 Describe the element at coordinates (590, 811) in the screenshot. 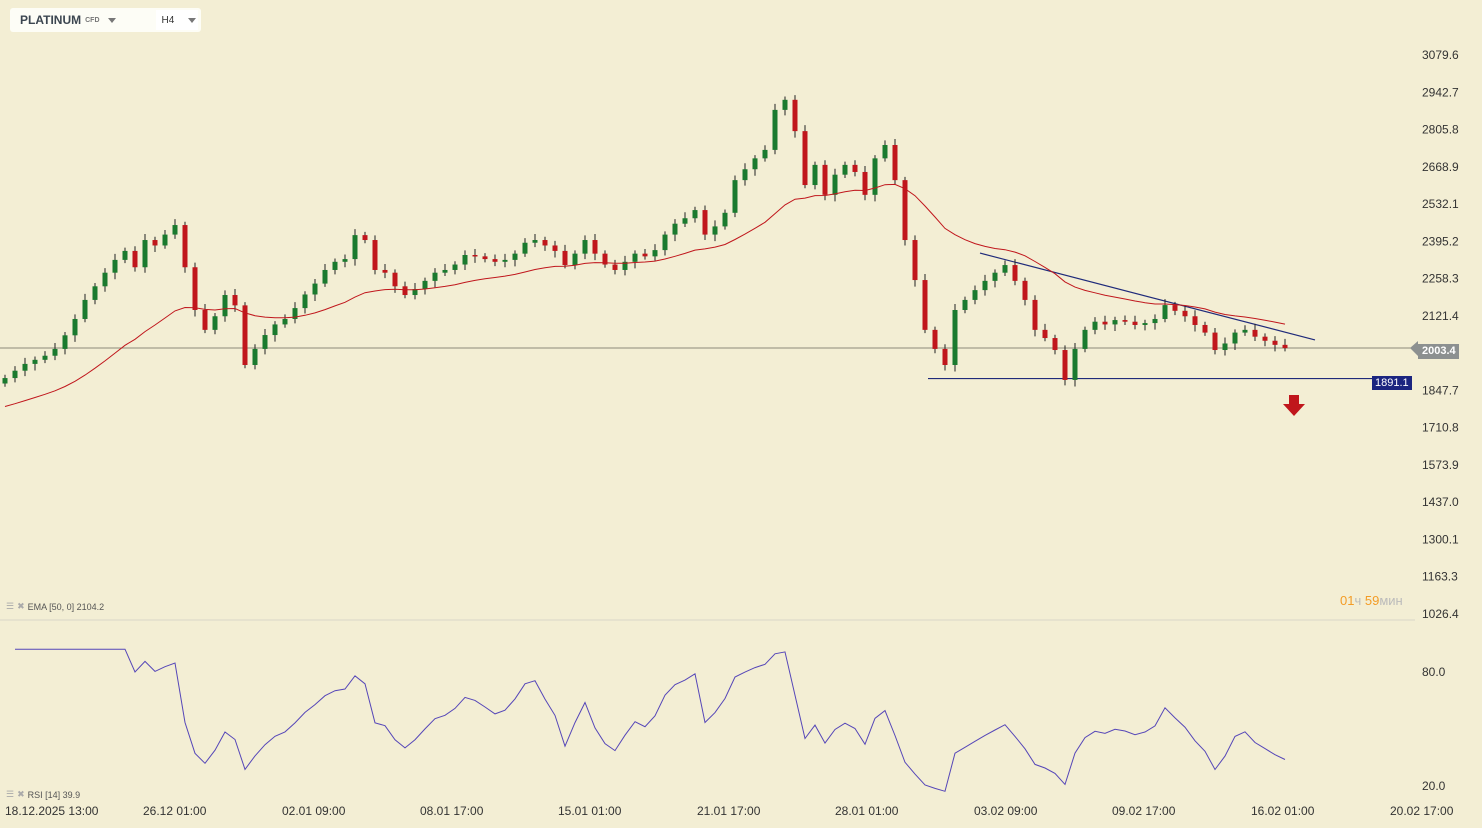

I see `x-tick-label: 15.01 01:00` at that location.